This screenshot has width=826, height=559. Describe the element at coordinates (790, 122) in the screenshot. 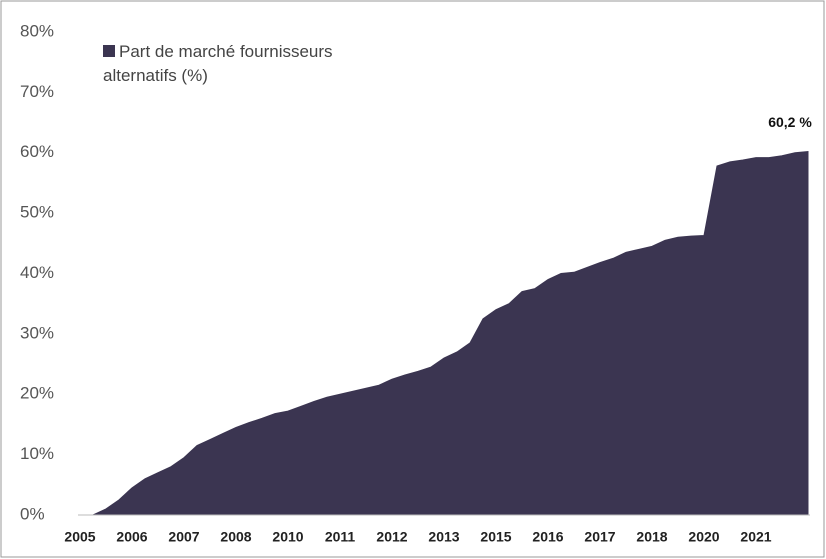

I see `data-label: 60,2 %` at that location.